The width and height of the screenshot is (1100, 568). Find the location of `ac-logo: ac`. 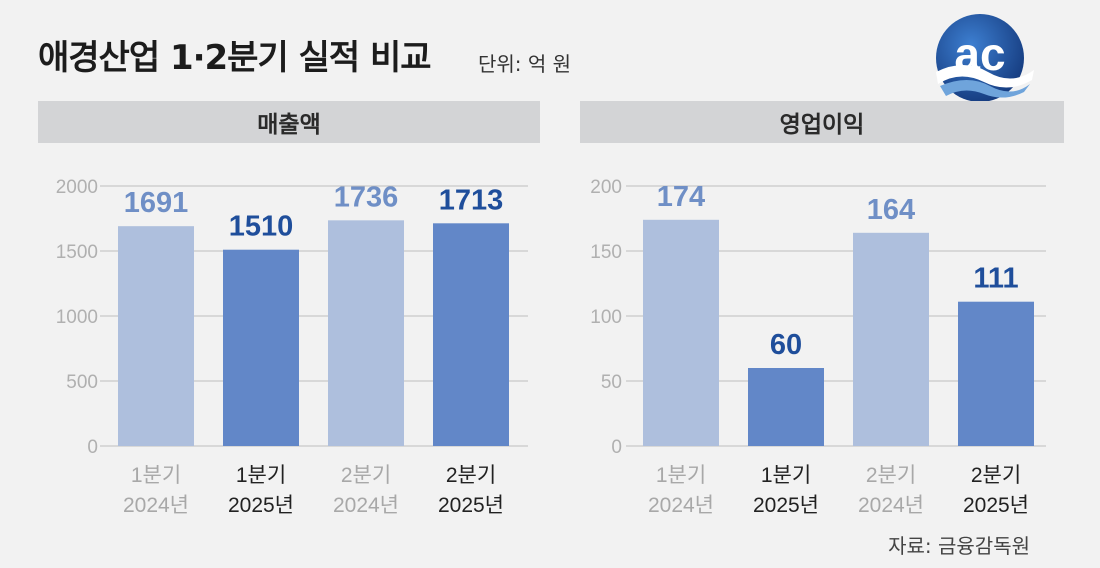

ac-logo: ac is located at coordinates (985, 58).